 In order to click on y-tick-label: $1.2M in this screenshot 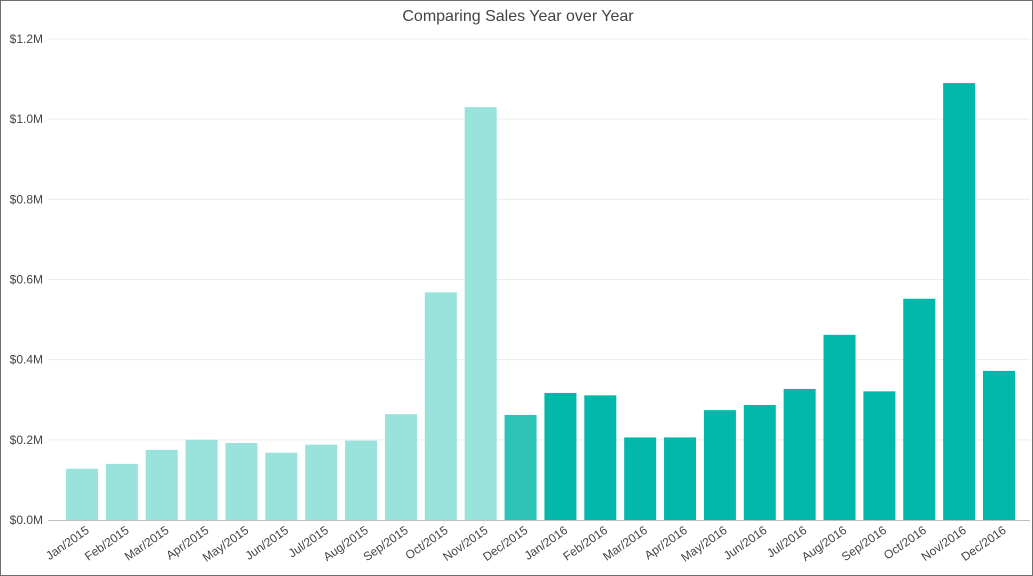, I will do `click(26, 39)`.